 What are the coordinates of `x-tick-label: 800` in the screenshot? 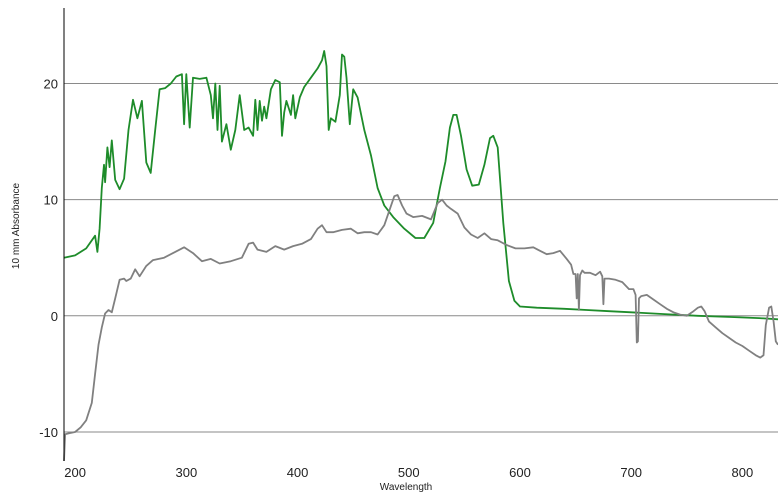 It's located at (743, 472).